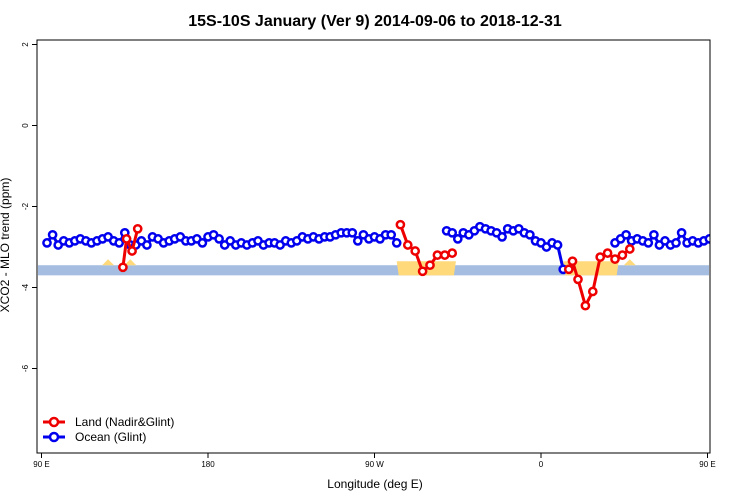 The image size is (750, 500). What do you see at coordinates (6, 245) in the screenshot?
I see `y-axis-label: XCO2 - MLO trend (ppm)` at bounding box center [6, 245].